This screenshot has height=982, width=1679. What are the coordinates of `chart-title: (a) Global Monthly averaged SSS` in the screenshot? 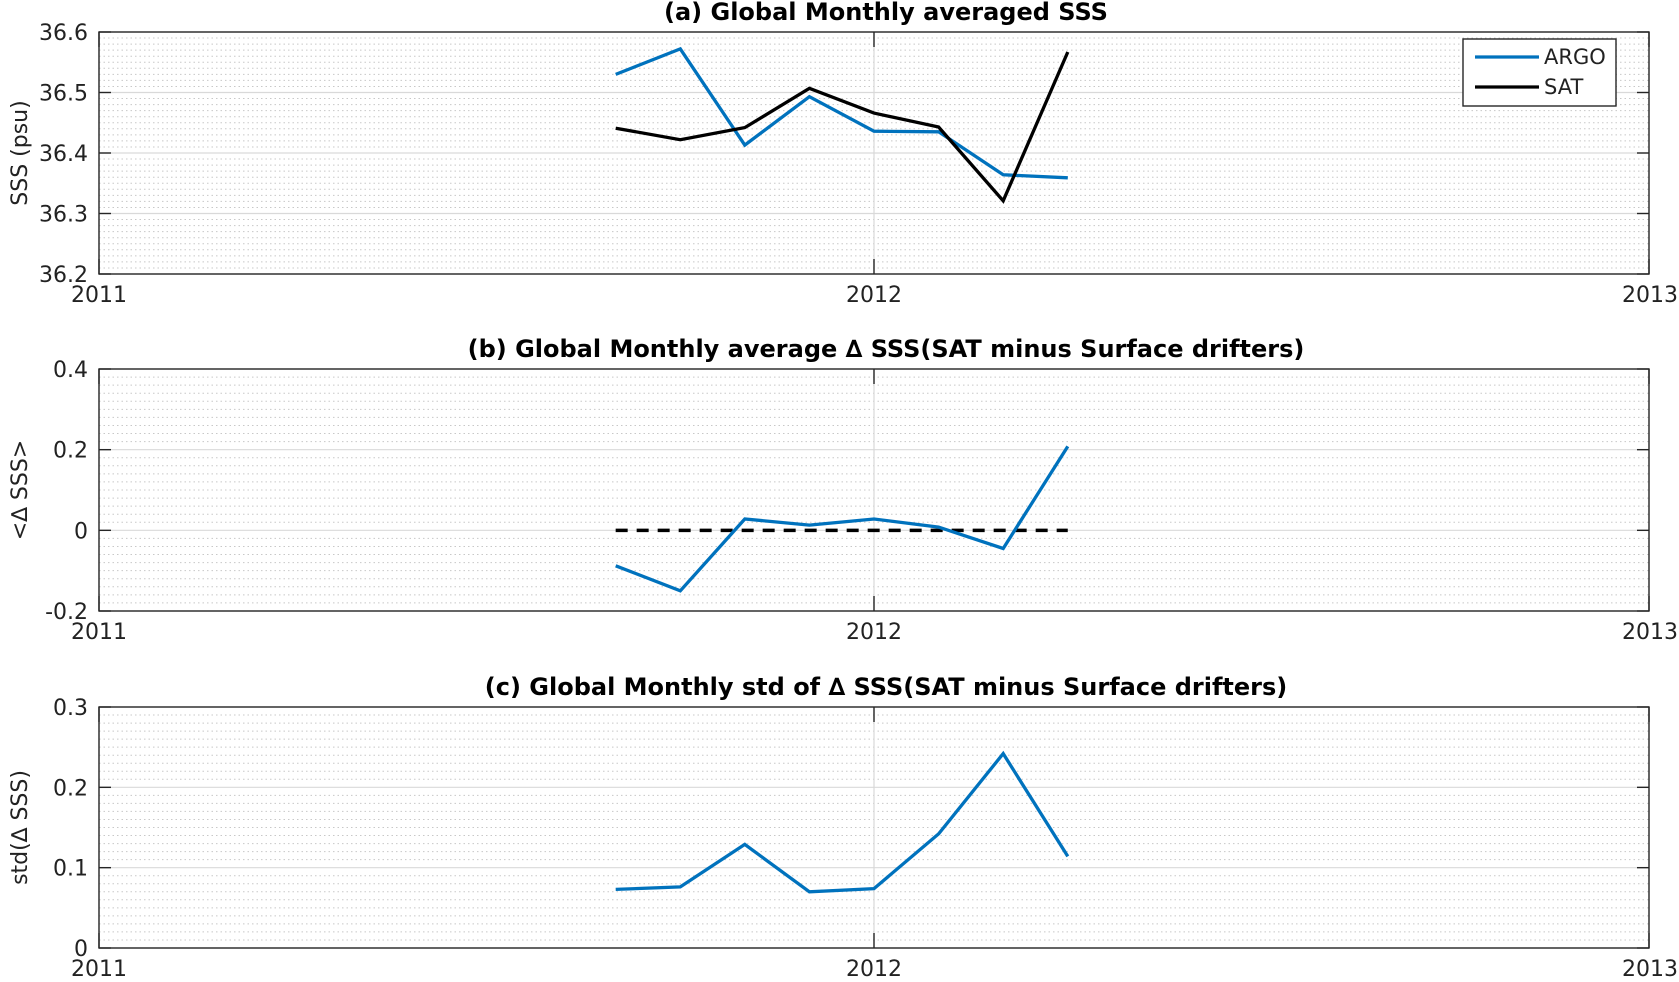 It's located at (886, 13).